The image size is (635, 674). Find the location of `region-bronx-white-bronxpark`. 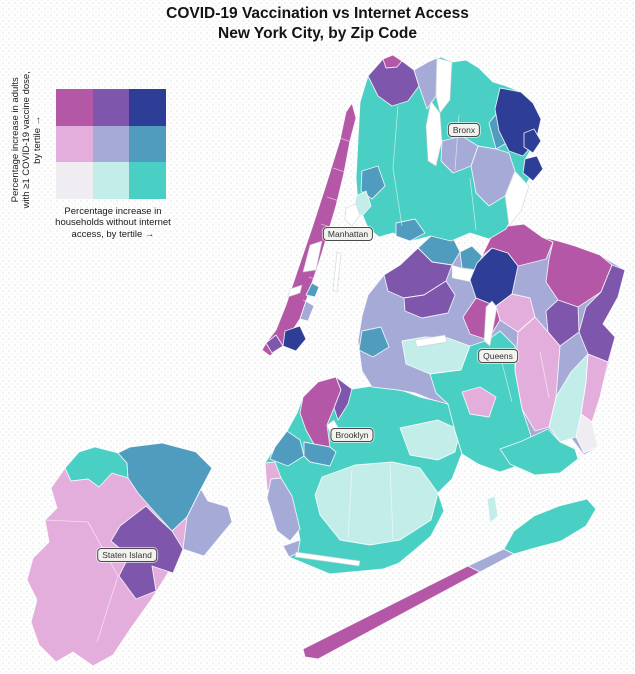

region-bronx-white-bronxpark is located at coordinates (434, 133).